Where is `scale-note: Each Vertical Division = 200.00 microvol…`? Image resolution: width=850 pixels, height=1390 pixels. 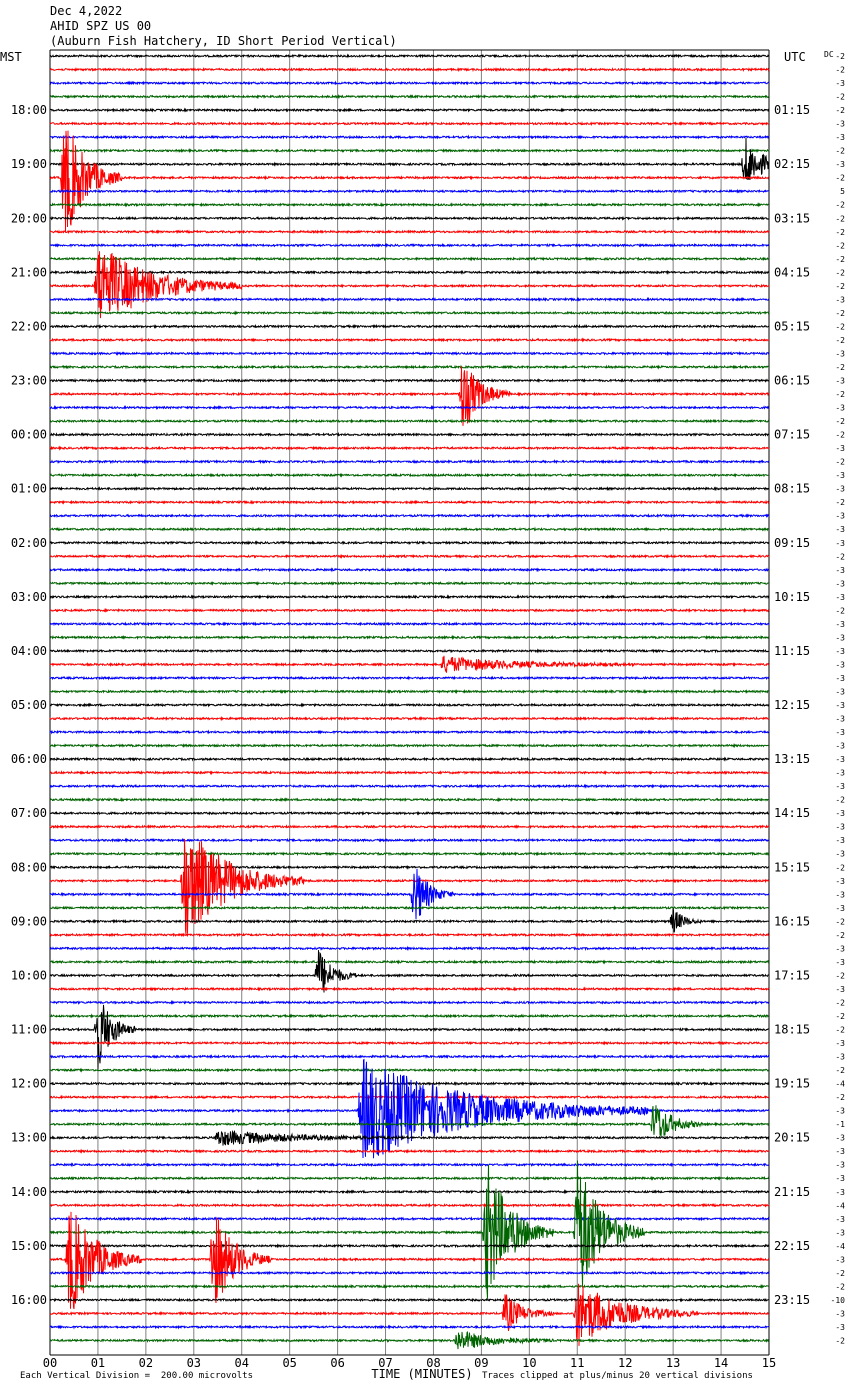 scale-note: Each Vertical Division = 200.00 microvol… is located at coordinates (136, 1376).